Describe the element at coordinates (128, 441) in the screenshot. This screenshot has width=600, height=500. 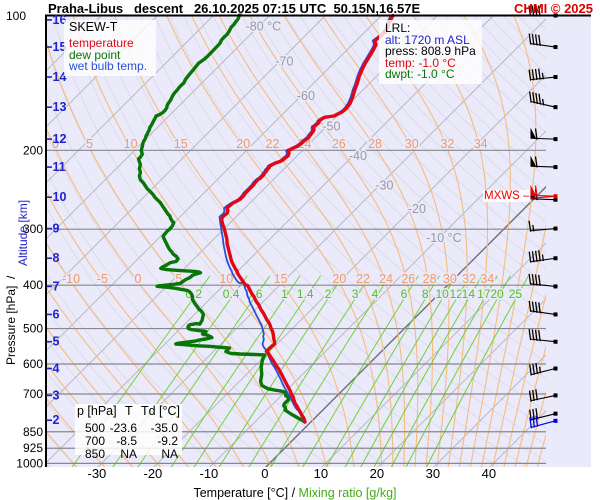
I see `table-row: 700 -8.5 -9.2` at that location.